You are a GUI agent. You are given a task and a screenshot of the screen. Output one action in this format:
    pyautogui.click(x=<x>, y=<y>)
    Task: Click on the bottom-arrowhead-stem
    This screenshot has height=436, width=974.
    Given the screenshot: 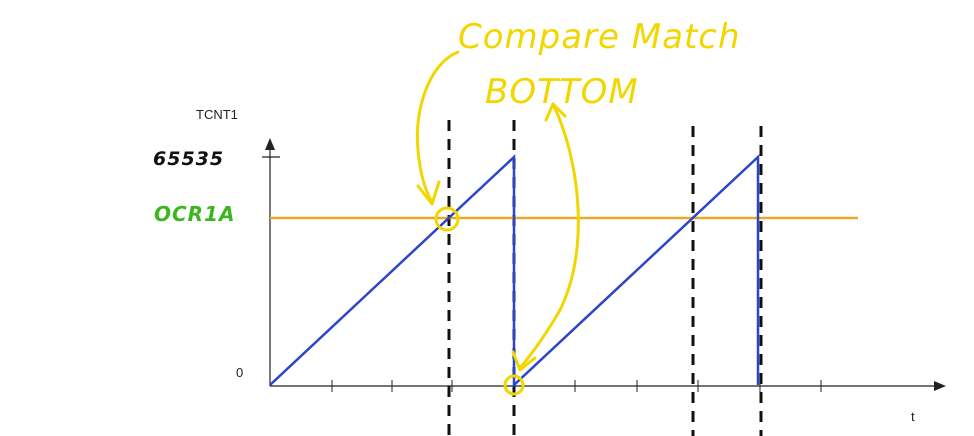 What is the action you would take?
    pyautogui.click(x=555, y=112)
    